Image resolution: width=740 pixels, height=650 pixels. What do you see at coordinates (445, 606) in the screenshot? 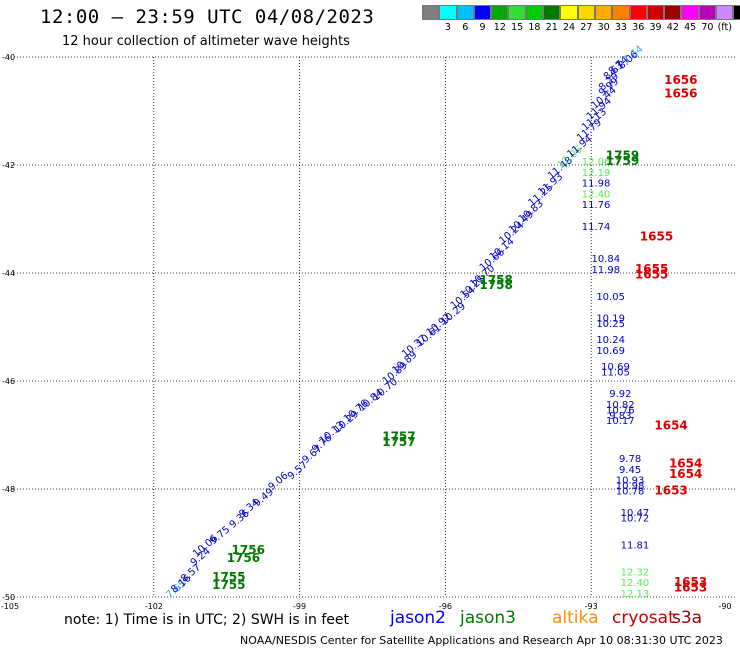
I see `lon-tick-label: -96` at bounding box center [445, 606].